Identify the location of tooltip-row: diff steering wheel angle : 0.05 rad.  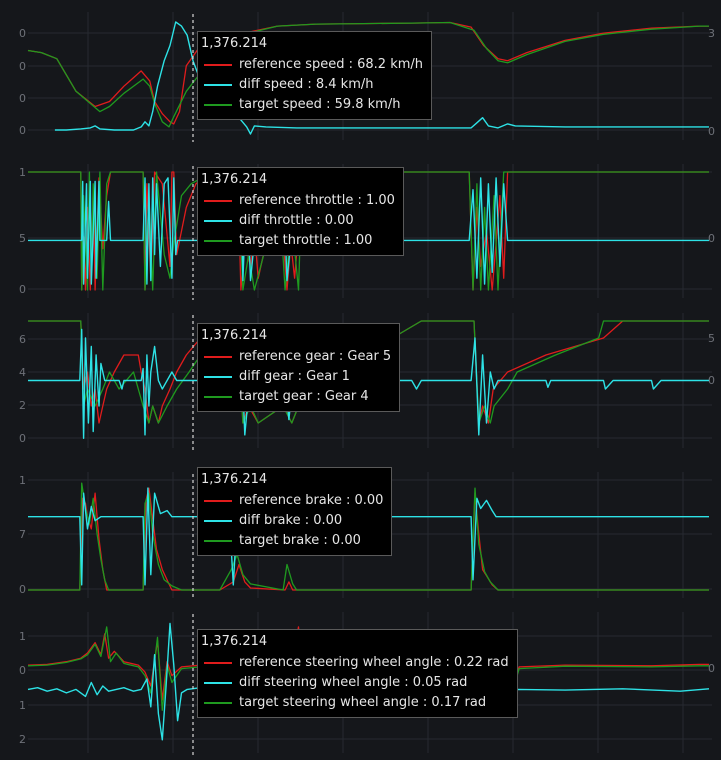
(355, 683).